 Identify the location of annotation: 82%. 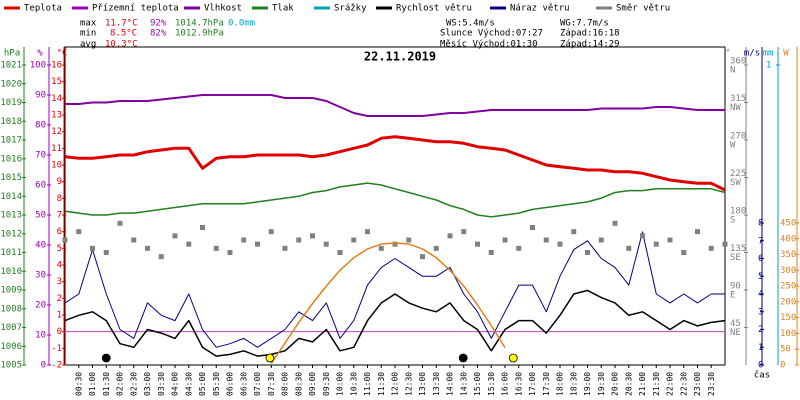
(158, 34).